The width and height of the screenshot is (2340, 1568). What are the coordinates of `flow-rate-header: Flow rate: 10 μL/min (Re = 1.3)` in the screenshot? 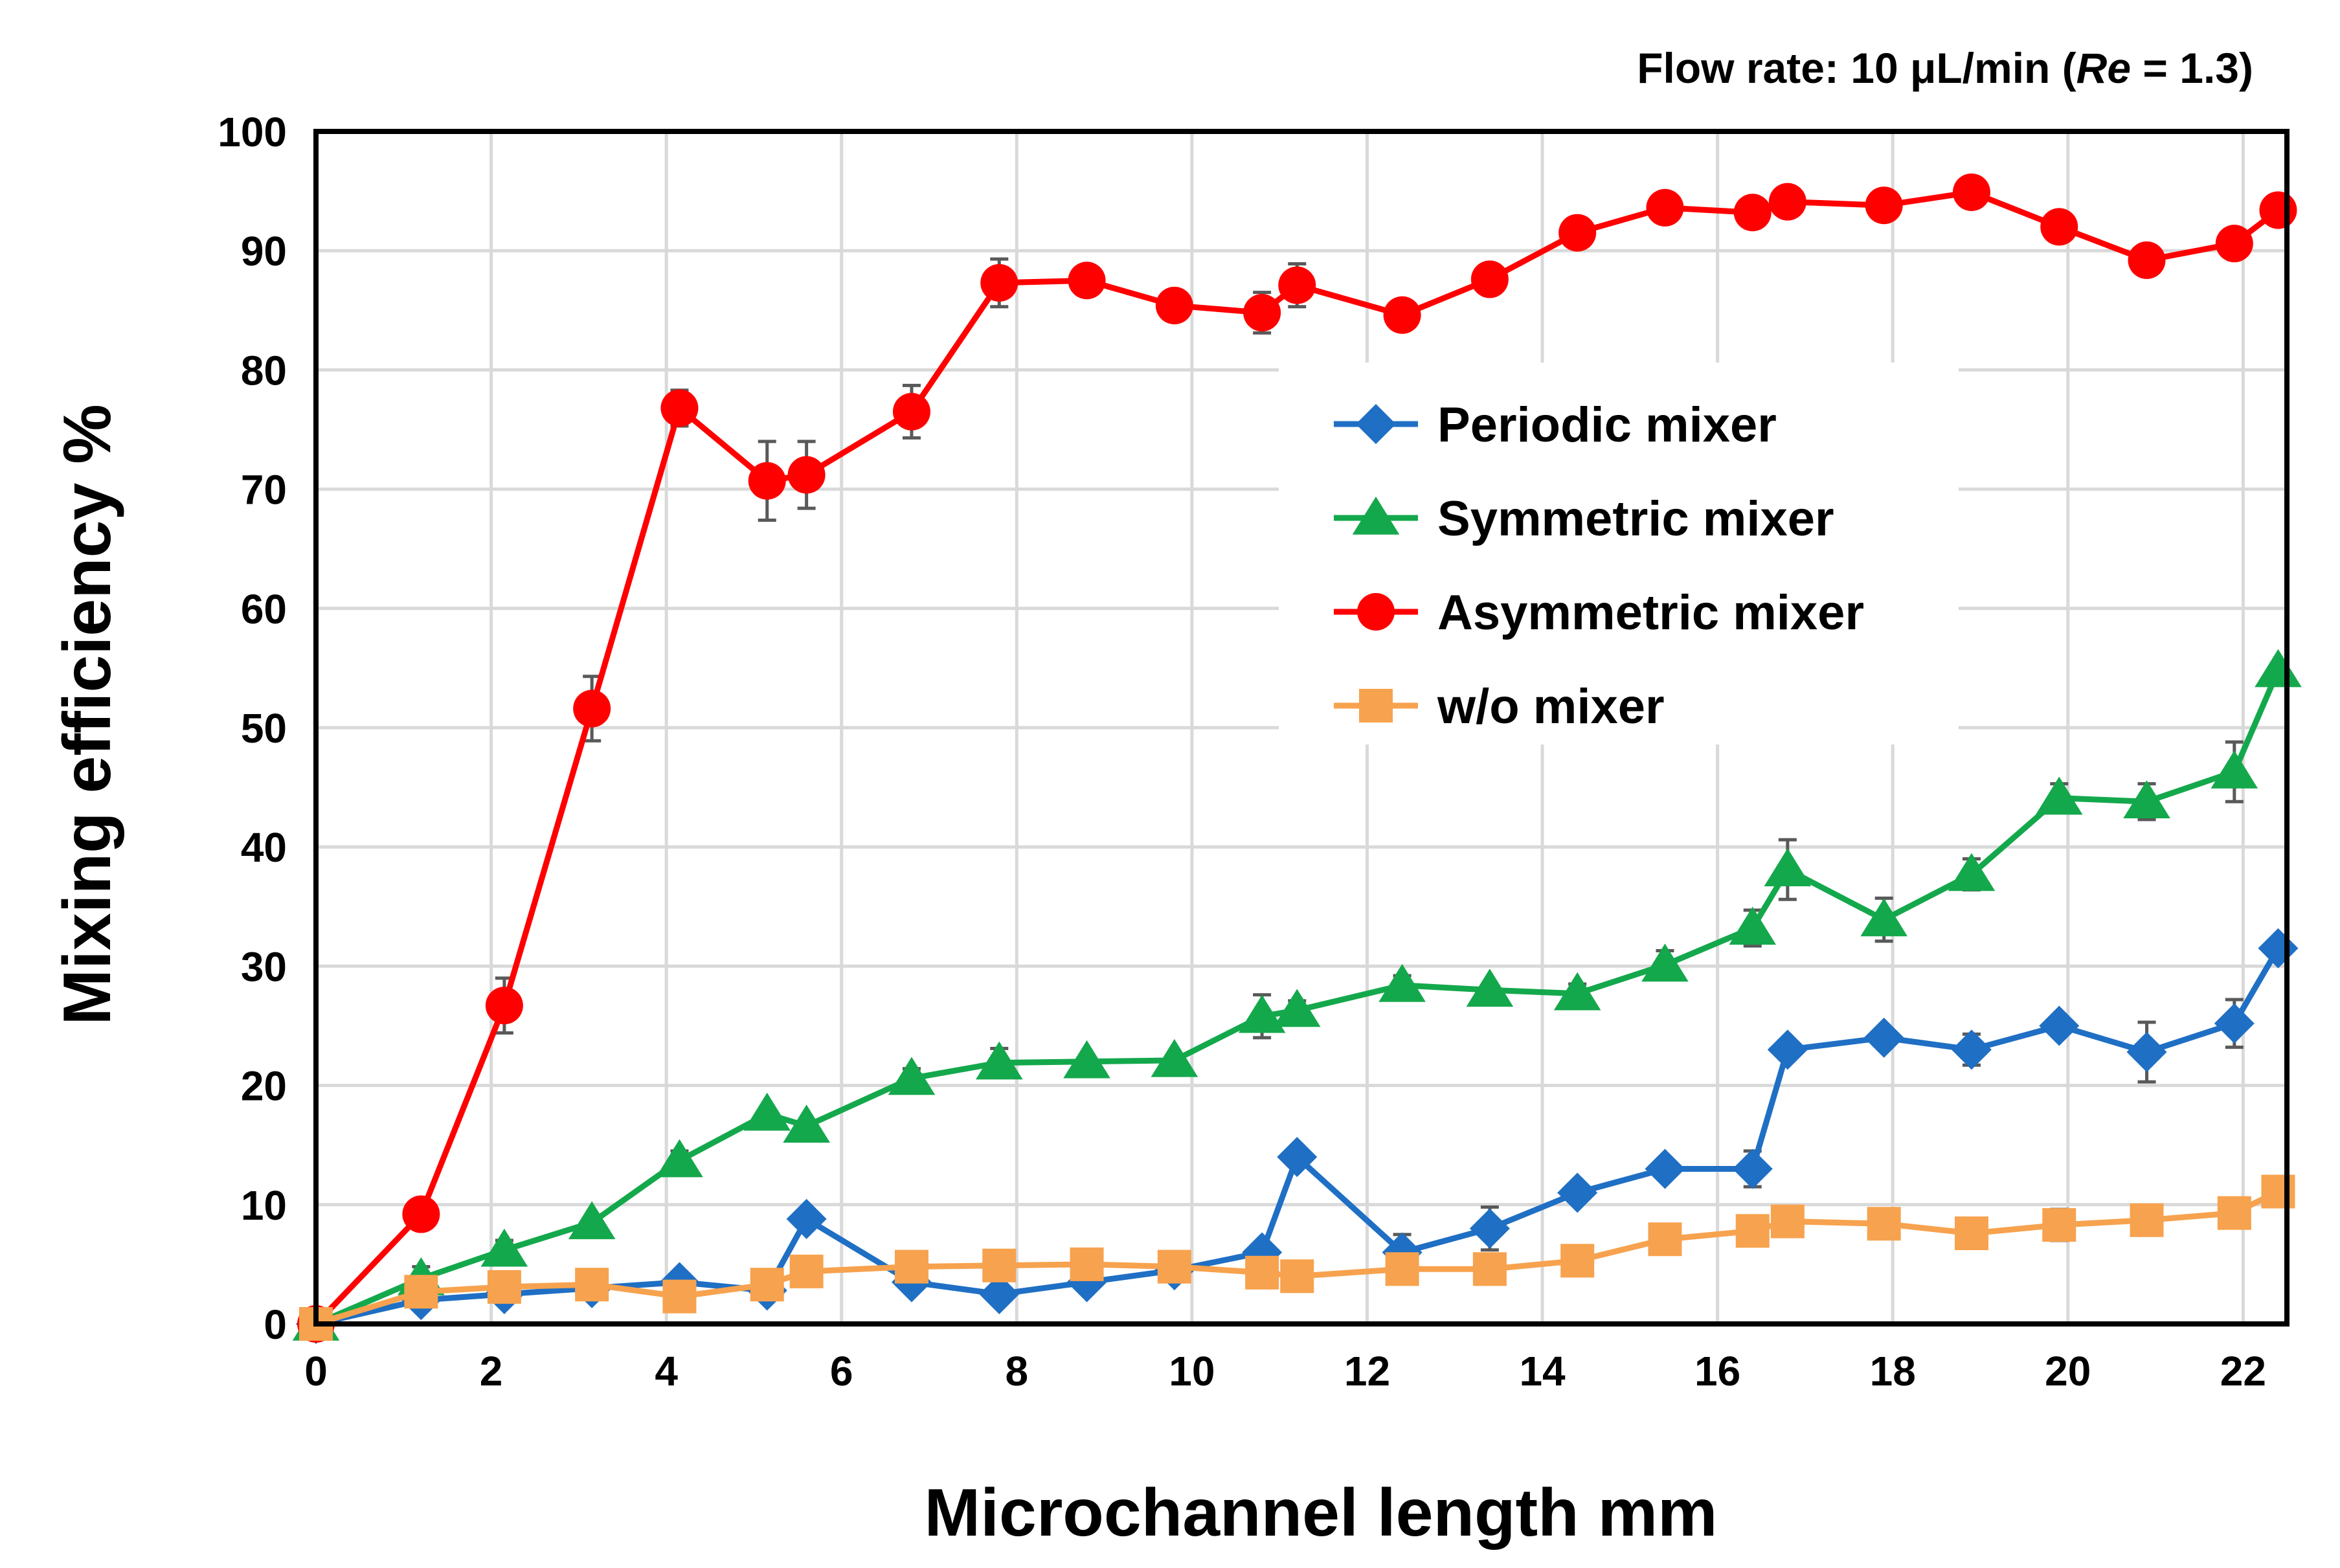 It's located at (1945, 68).